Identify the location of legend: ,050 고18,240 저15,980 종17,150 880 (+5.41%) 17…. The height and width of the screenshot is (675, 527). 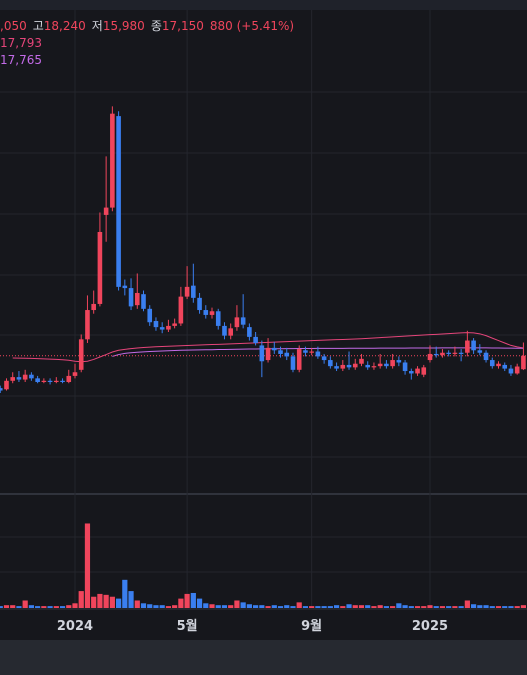
(147, 43).